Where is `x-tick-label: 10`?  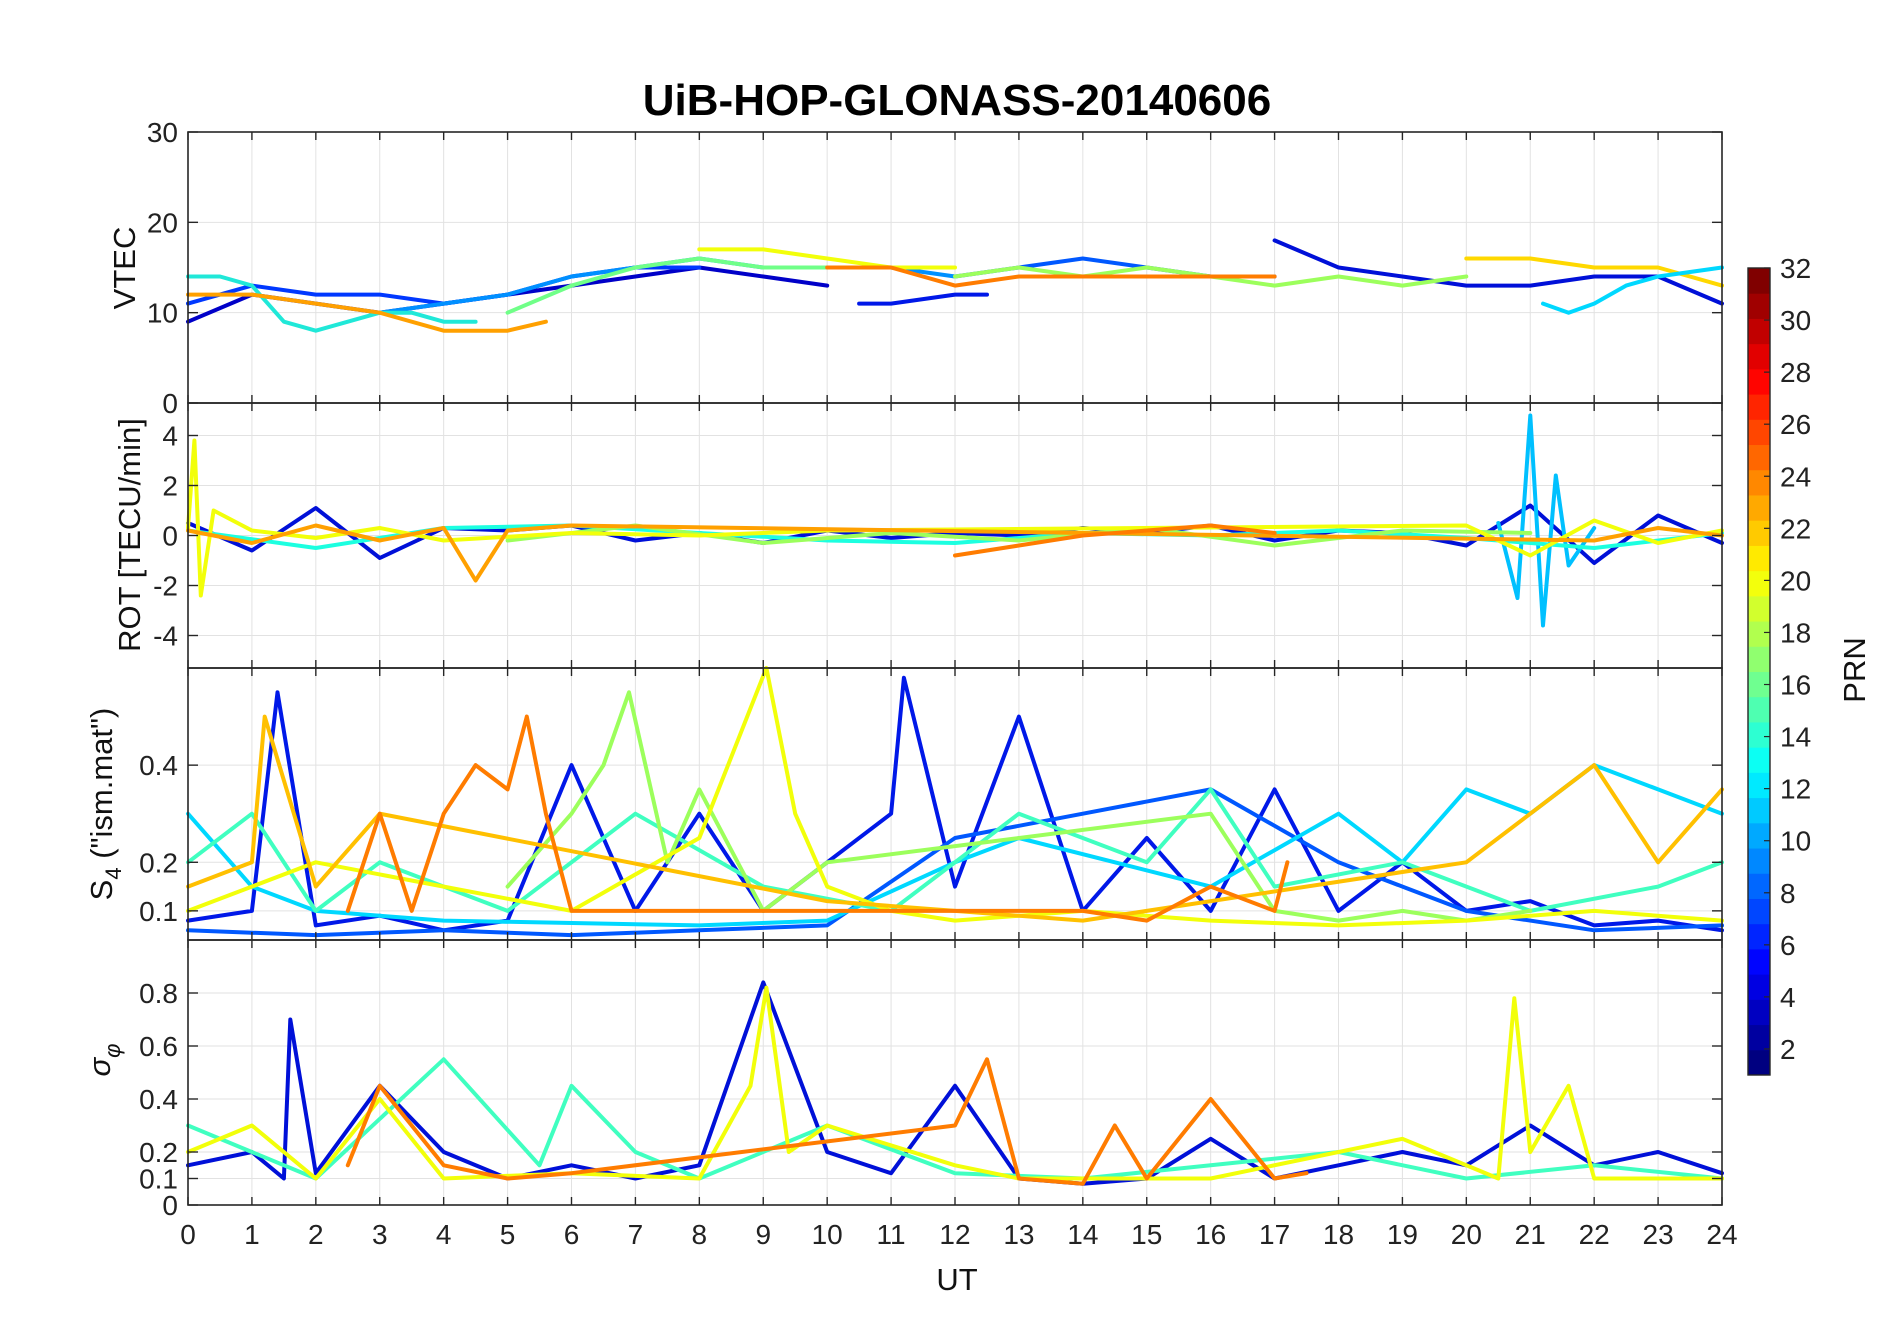
x-tick-label: 10 is located at coordinates (827, 1234).